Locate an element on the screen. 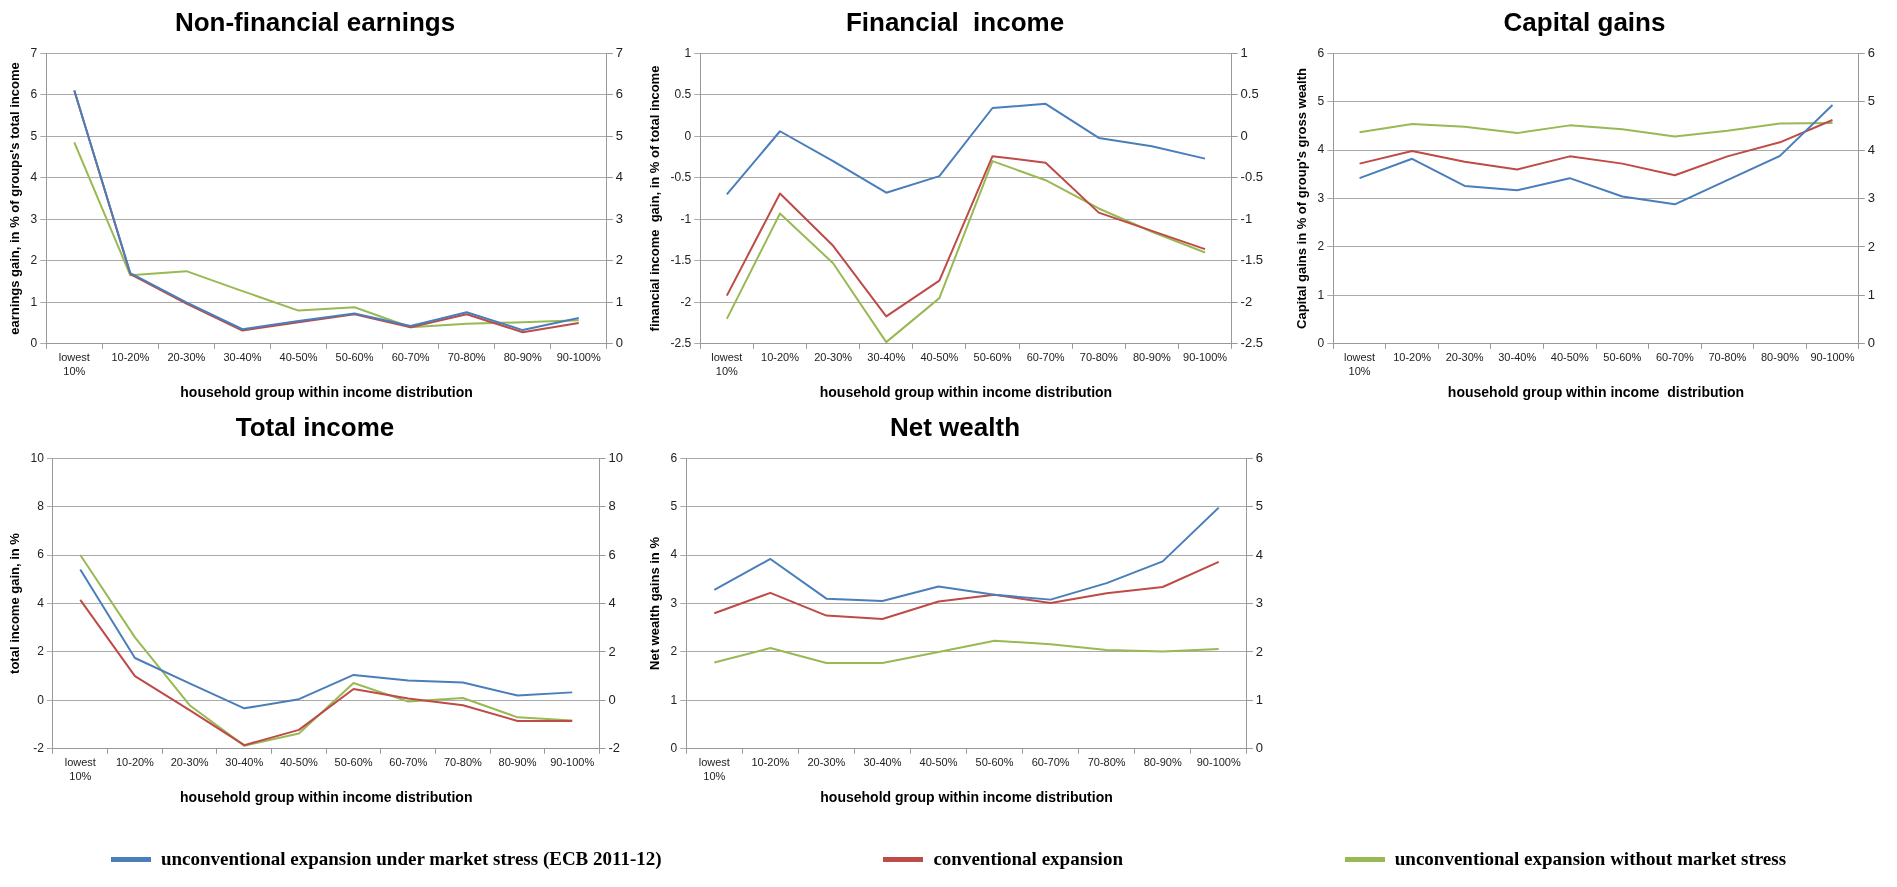 The image size is (1897, 887). y2-tick-label: -1.5 is located at coordinates (1252, 260).